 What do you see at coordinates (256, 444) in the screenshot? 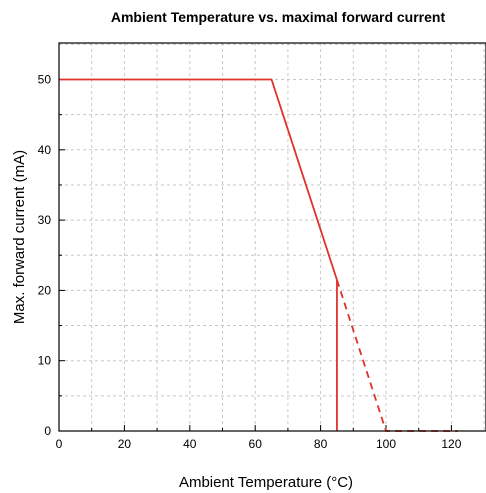
I see `x-tick-label: 60` at bounding box center [256, 444].